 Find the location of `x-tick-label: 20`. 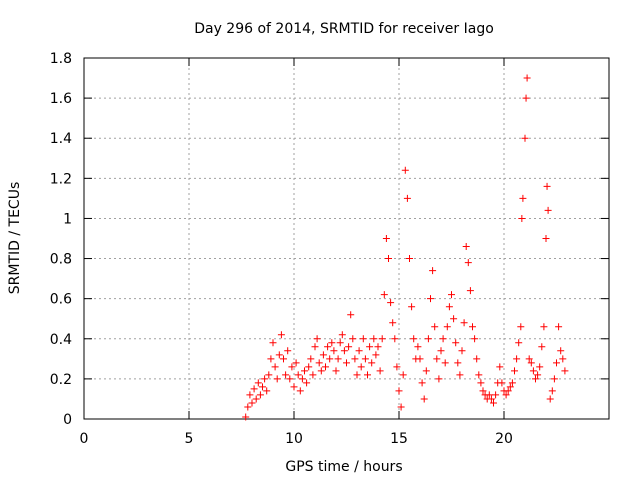

x-tick-label: 20 is located at coordinates (504, 439).